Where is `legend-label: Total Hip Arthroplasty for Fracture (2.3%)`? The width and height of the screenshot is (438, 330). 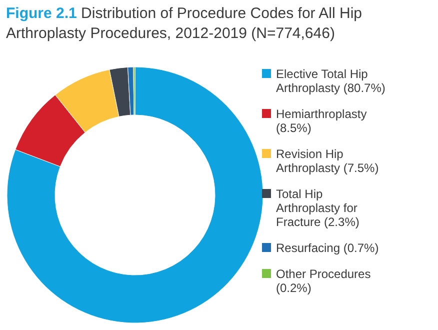 legend-label: Total Hip Arthroplasty for Fracture (2.3%) is located at coordinates (318, 208).